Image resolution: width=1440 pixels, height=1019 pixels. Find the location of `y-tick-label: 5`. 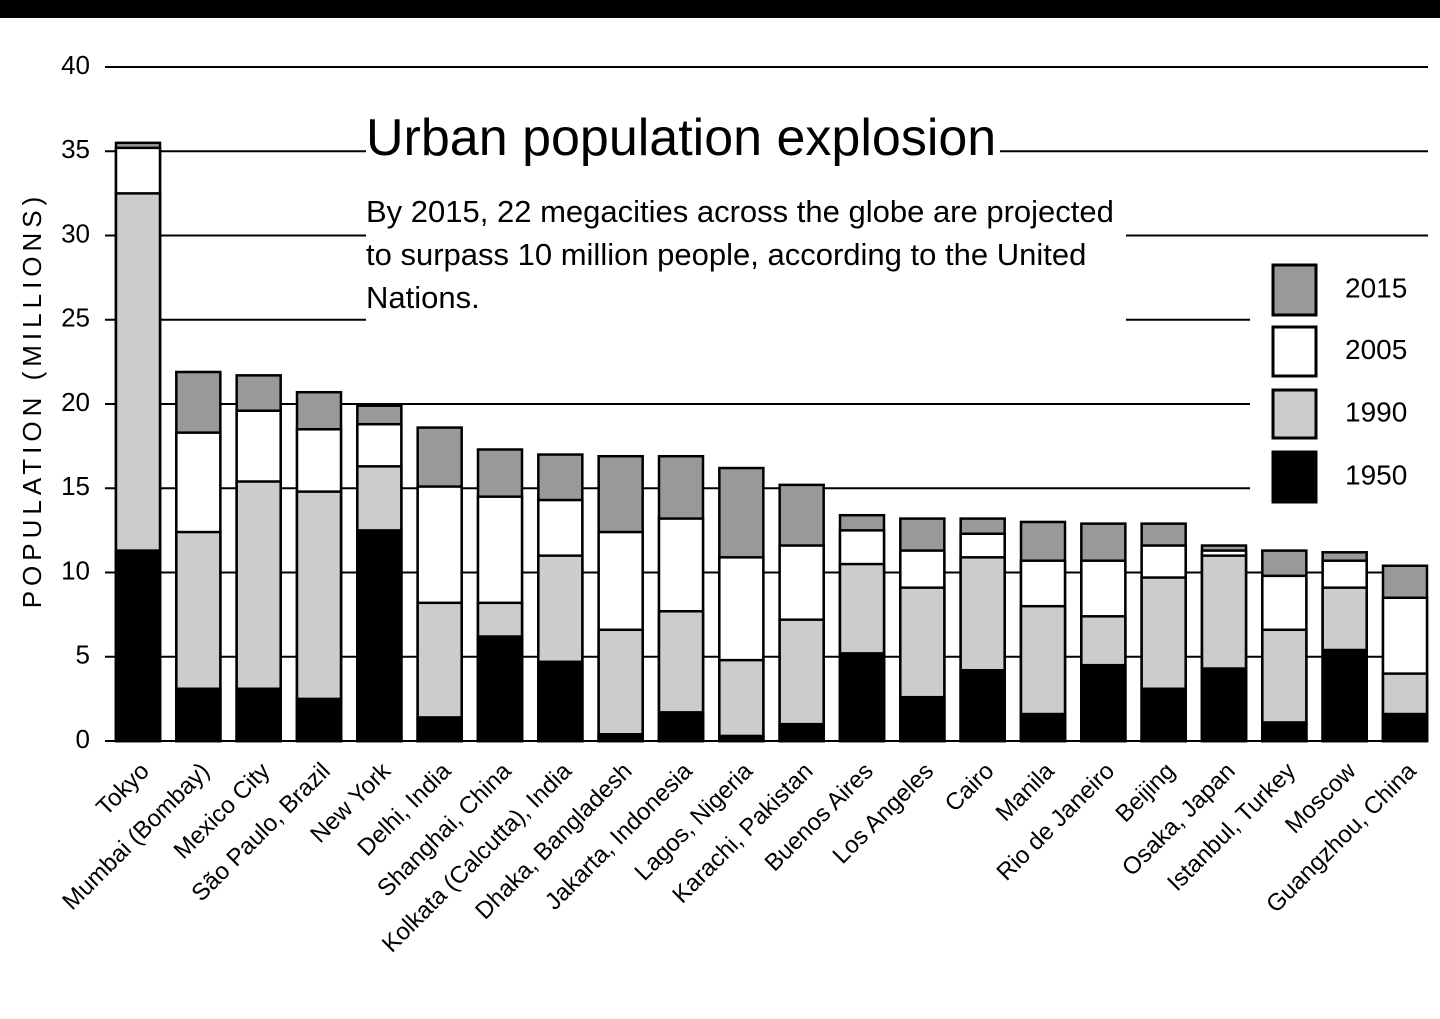

y-tick-label: 5 is located at coordinates (83, 655).